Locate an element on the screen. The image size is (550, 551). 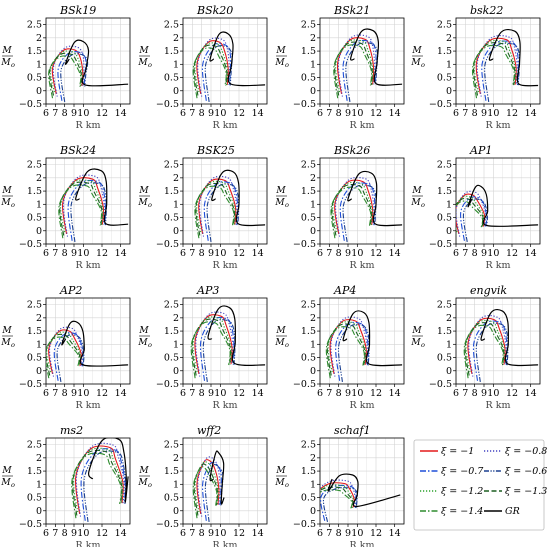
legend-label: ξ = −0.8 is located at coordinates (526, 451).